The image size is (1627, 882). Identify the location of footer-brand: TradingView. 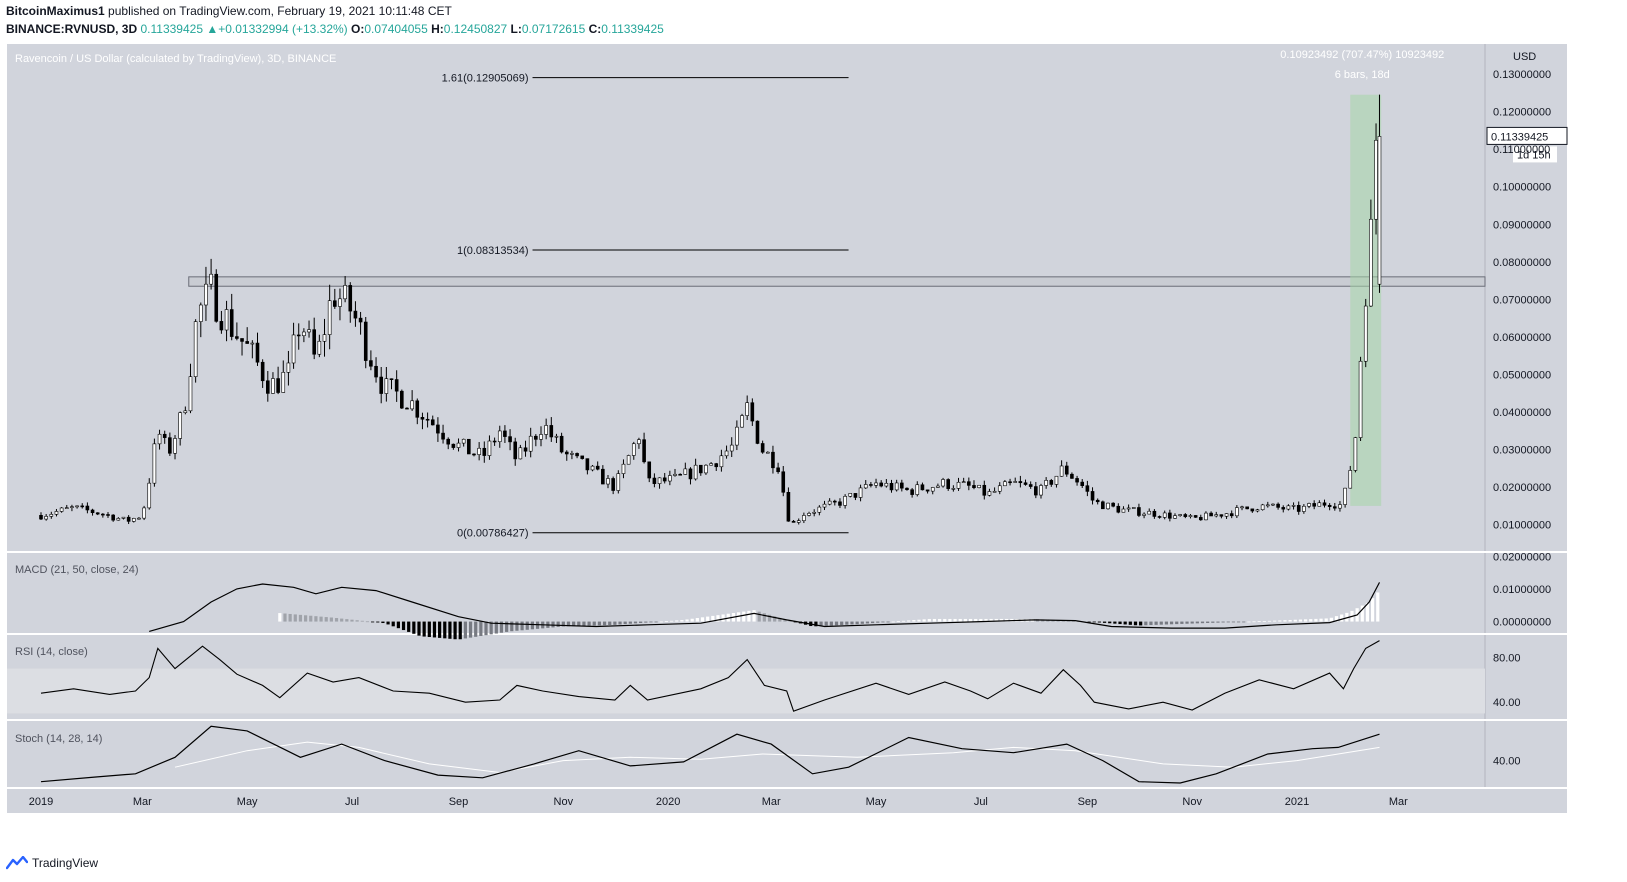
(52, 863).